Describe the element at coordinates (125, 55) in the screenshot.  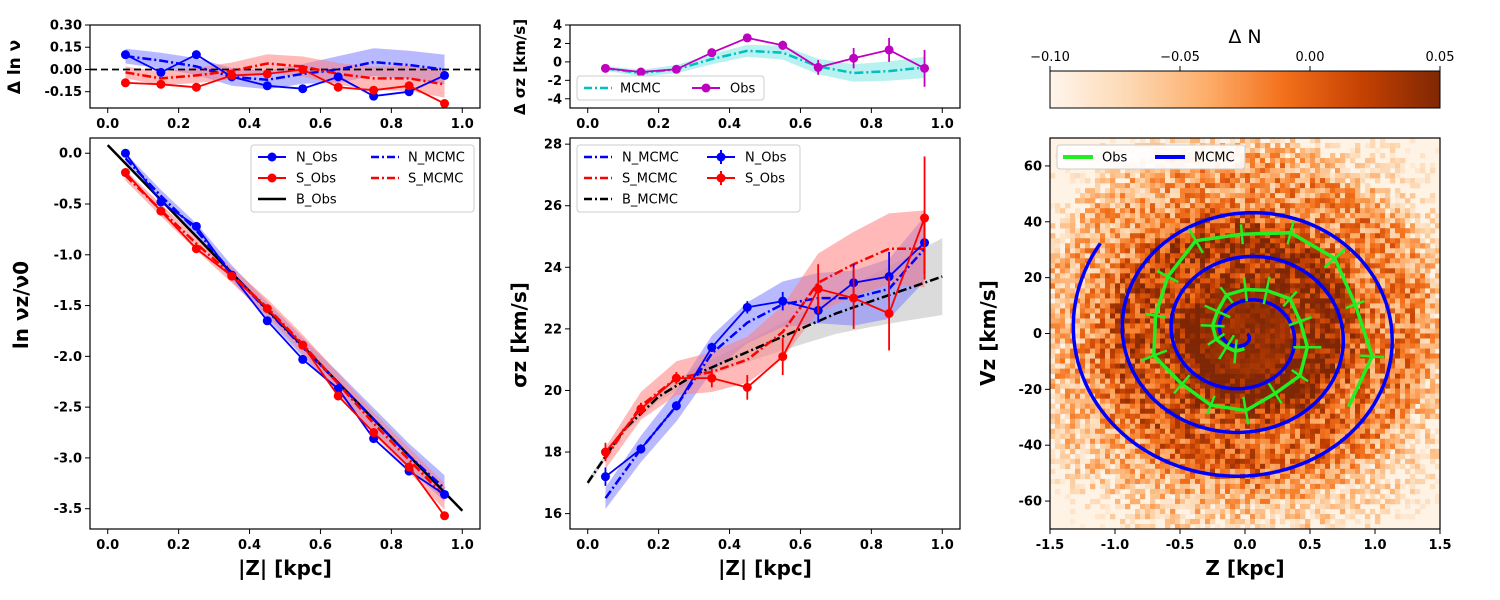
I see `n-obs-point` at that location.